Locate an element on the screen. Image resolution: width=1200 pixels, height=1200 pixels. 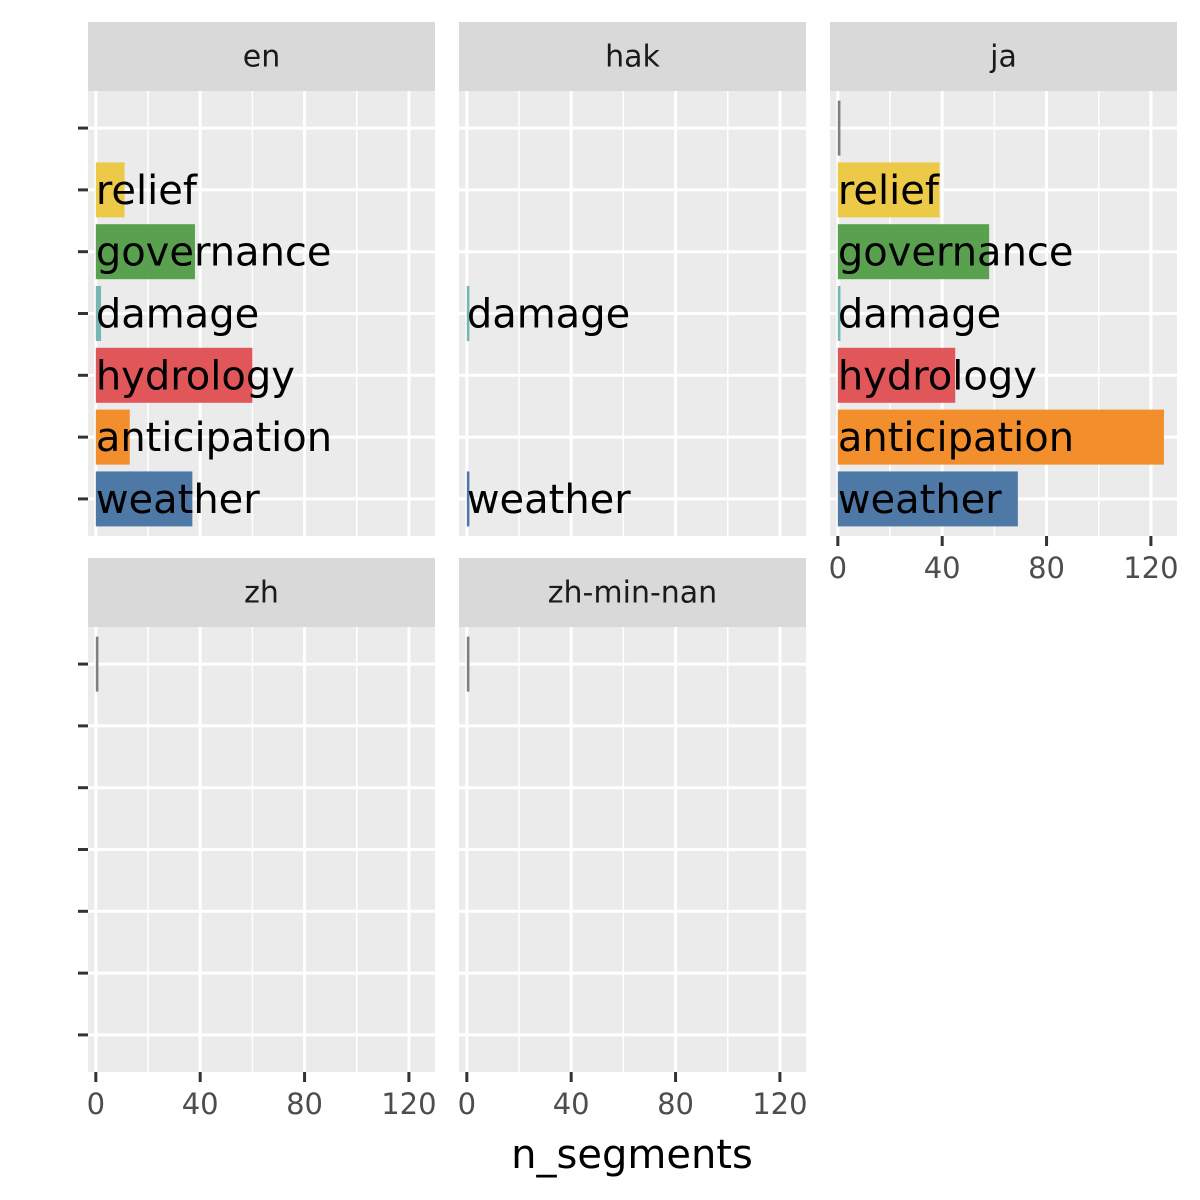
x-axis-title: n_segments is located at coordinates (632, 1155).